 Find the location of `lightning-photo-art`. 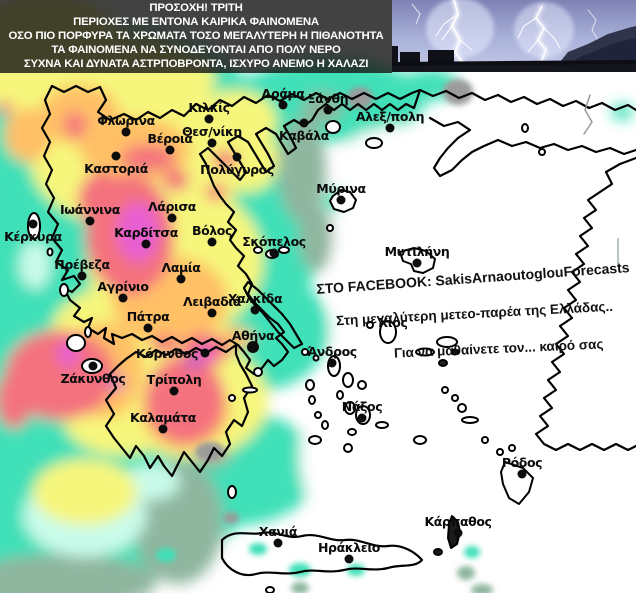

lightning-photo-art is located at coordinates (514, 36).